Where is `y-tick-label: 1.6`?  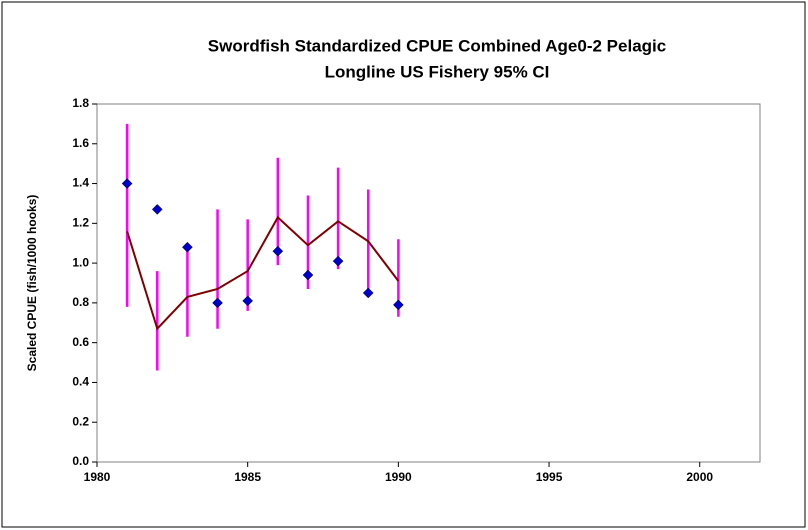
y-tick-label: 1.6 is located at coordinates (80, 143).